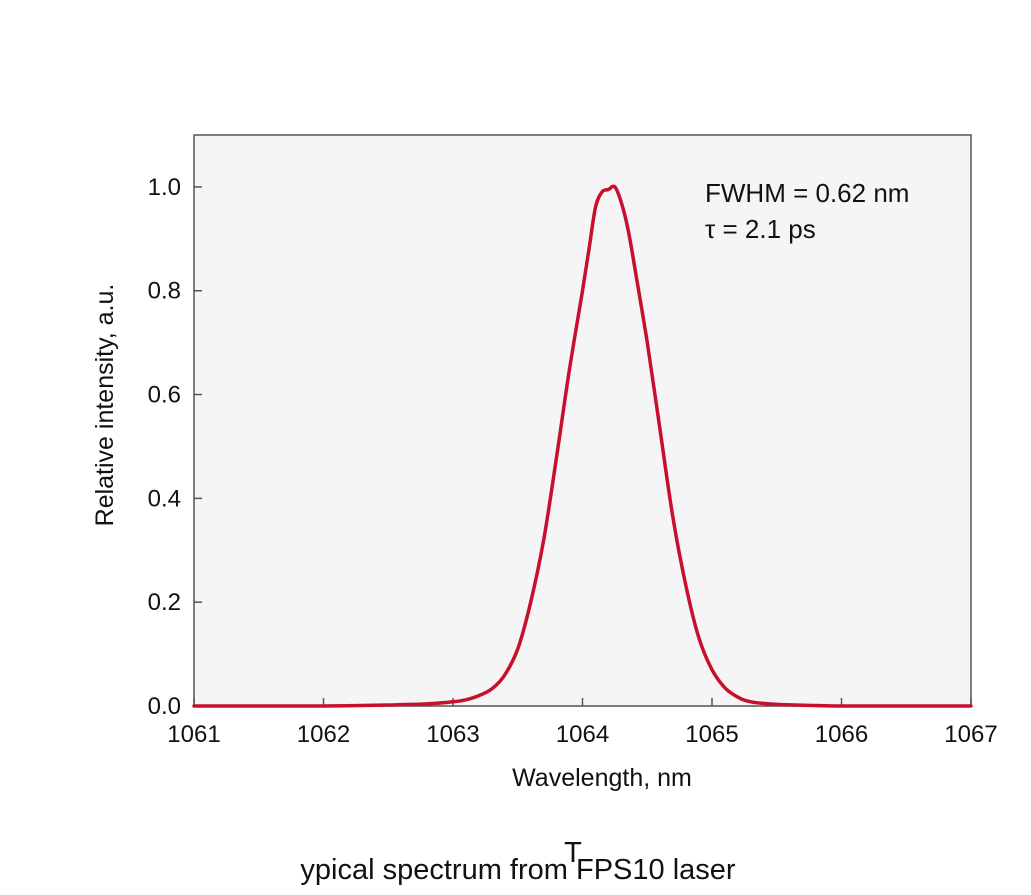 Image resolution: width=1031 pixels, height=895 pixels. What do you see at coordinates (164, 291) in the screenshot?
I see `y-tick-label: 0.8` at bounding box center [164, 291].